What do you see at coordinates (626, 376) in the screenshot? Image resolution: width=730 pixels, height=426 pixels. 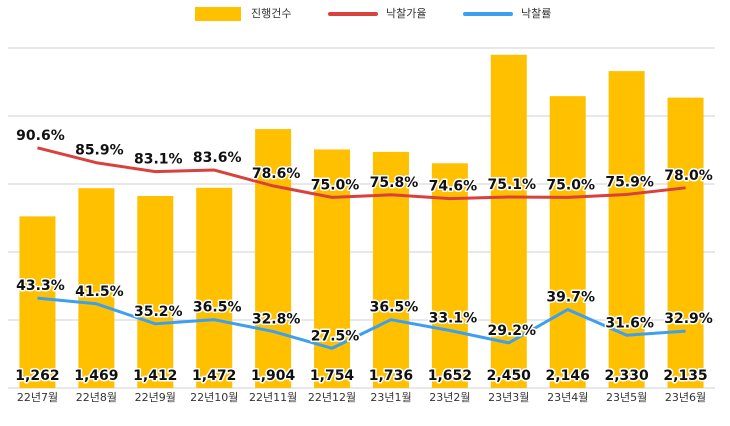 I see `data-label: 2,330` at bounding box center [626, 376].